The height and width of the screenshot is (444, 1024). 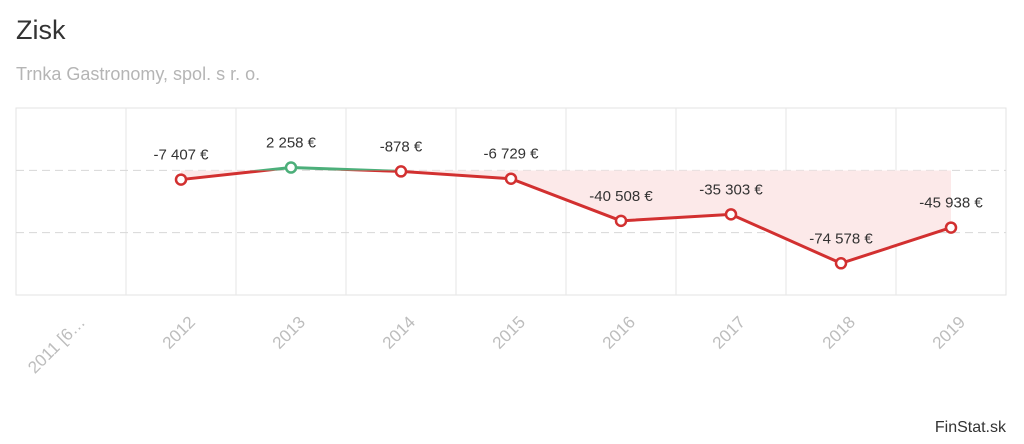 I want to click on value-label: -40 508 €, so click(x=621, y=196).